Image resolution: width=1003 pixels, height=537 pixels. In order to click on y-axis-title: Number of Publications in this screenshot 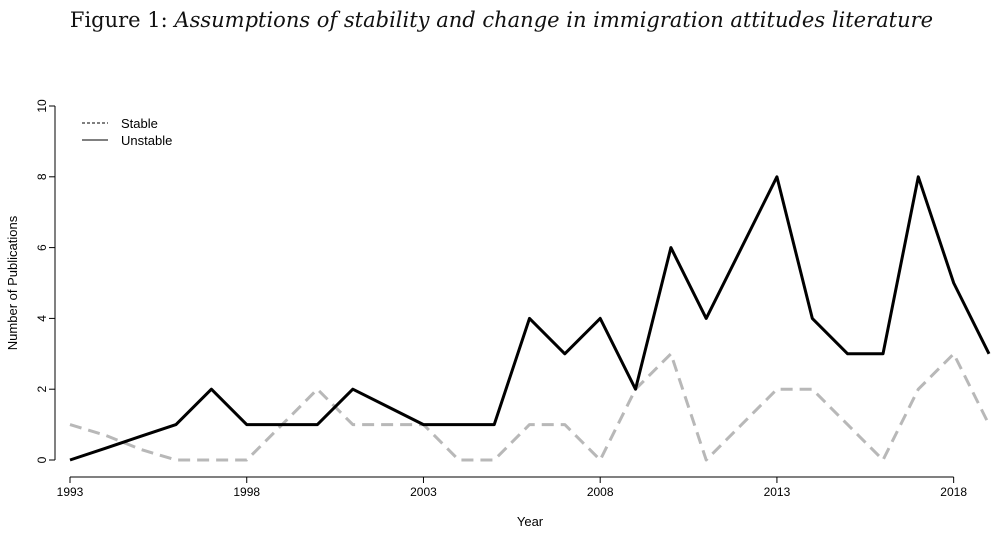, I will do `click(12, 282)`.